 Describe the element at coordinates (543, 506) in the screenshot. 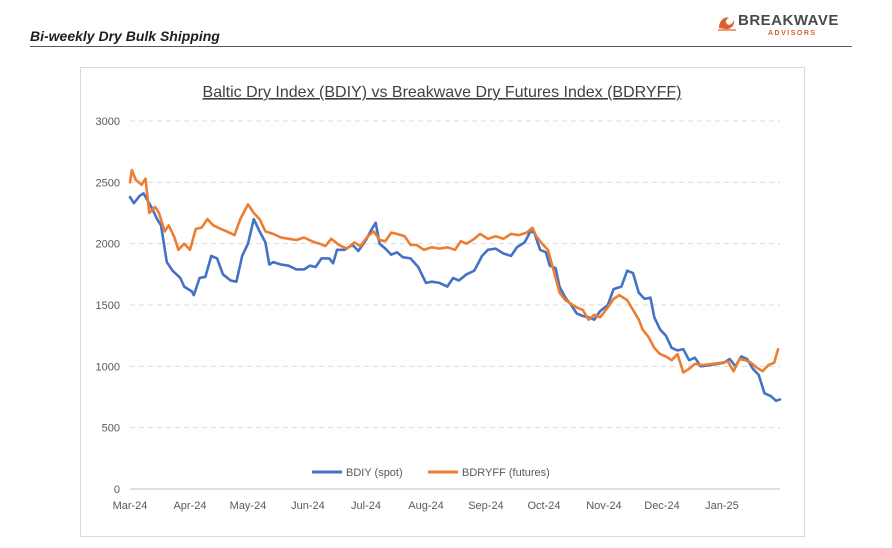

I see `x-tick-label: Oct-24` at that location.